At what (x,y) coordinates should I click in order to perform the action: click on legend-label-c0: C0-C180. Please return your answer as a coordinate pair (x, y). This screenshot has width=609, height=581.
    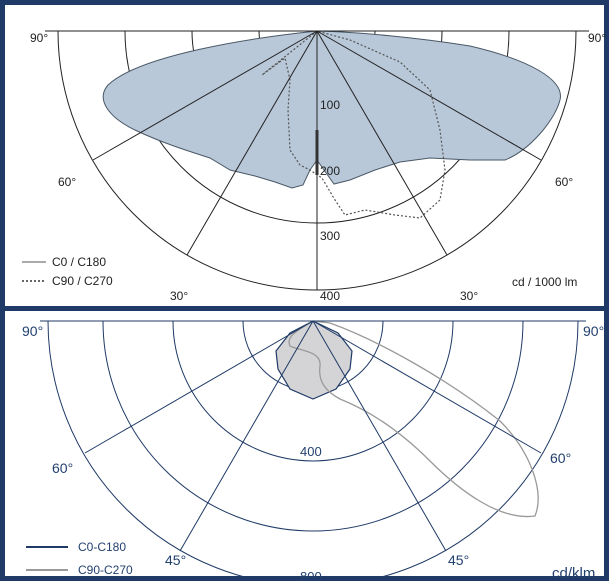
    Looking at the image, I should click on (102, 547).